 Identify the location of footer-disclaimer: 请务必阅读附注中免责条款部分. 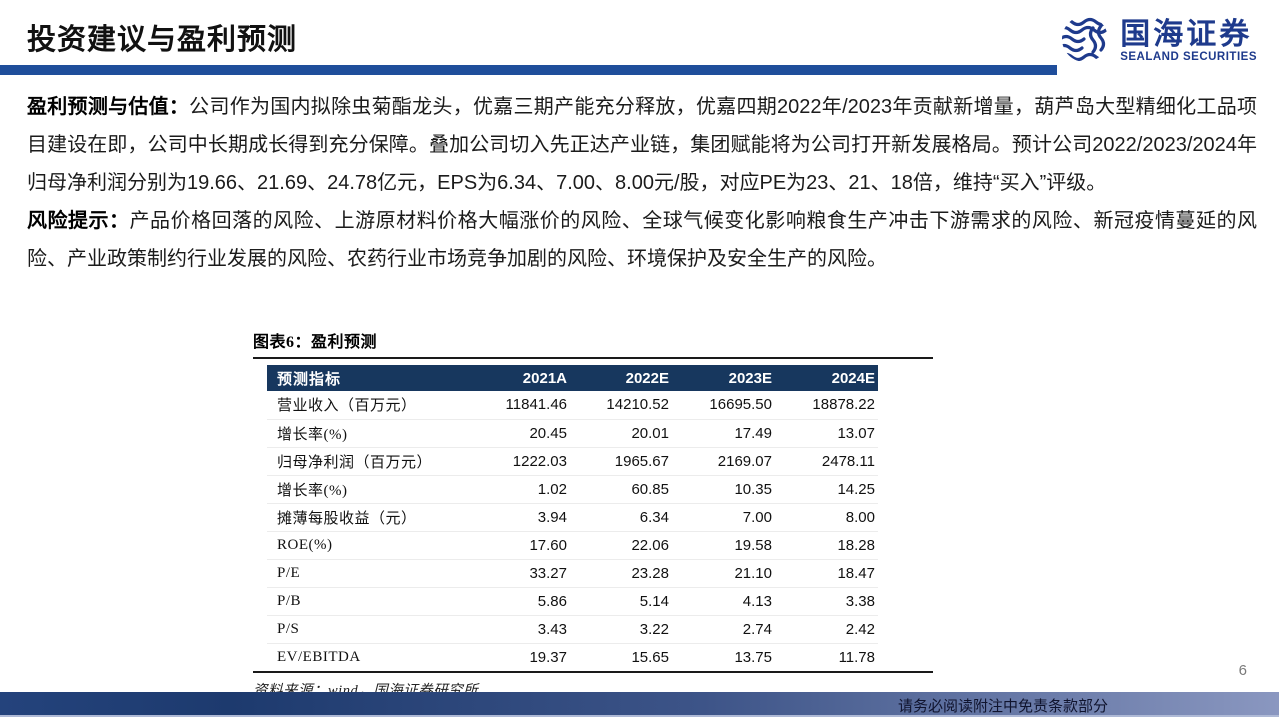
(1003, 706).